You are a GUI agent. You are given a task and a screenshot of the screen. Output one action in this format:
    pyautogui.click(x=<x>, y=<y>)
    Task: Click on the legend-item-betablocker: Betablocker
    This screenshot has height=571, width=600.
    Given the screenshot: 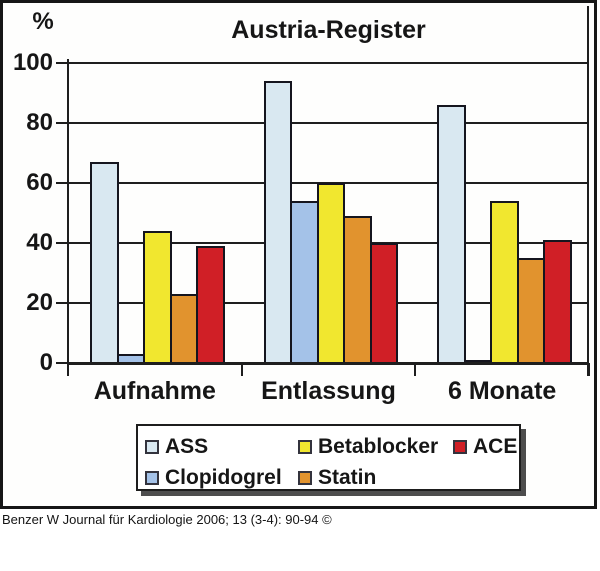 What is the action you would take?
    pyautogui.click(x=368, y=447)
    